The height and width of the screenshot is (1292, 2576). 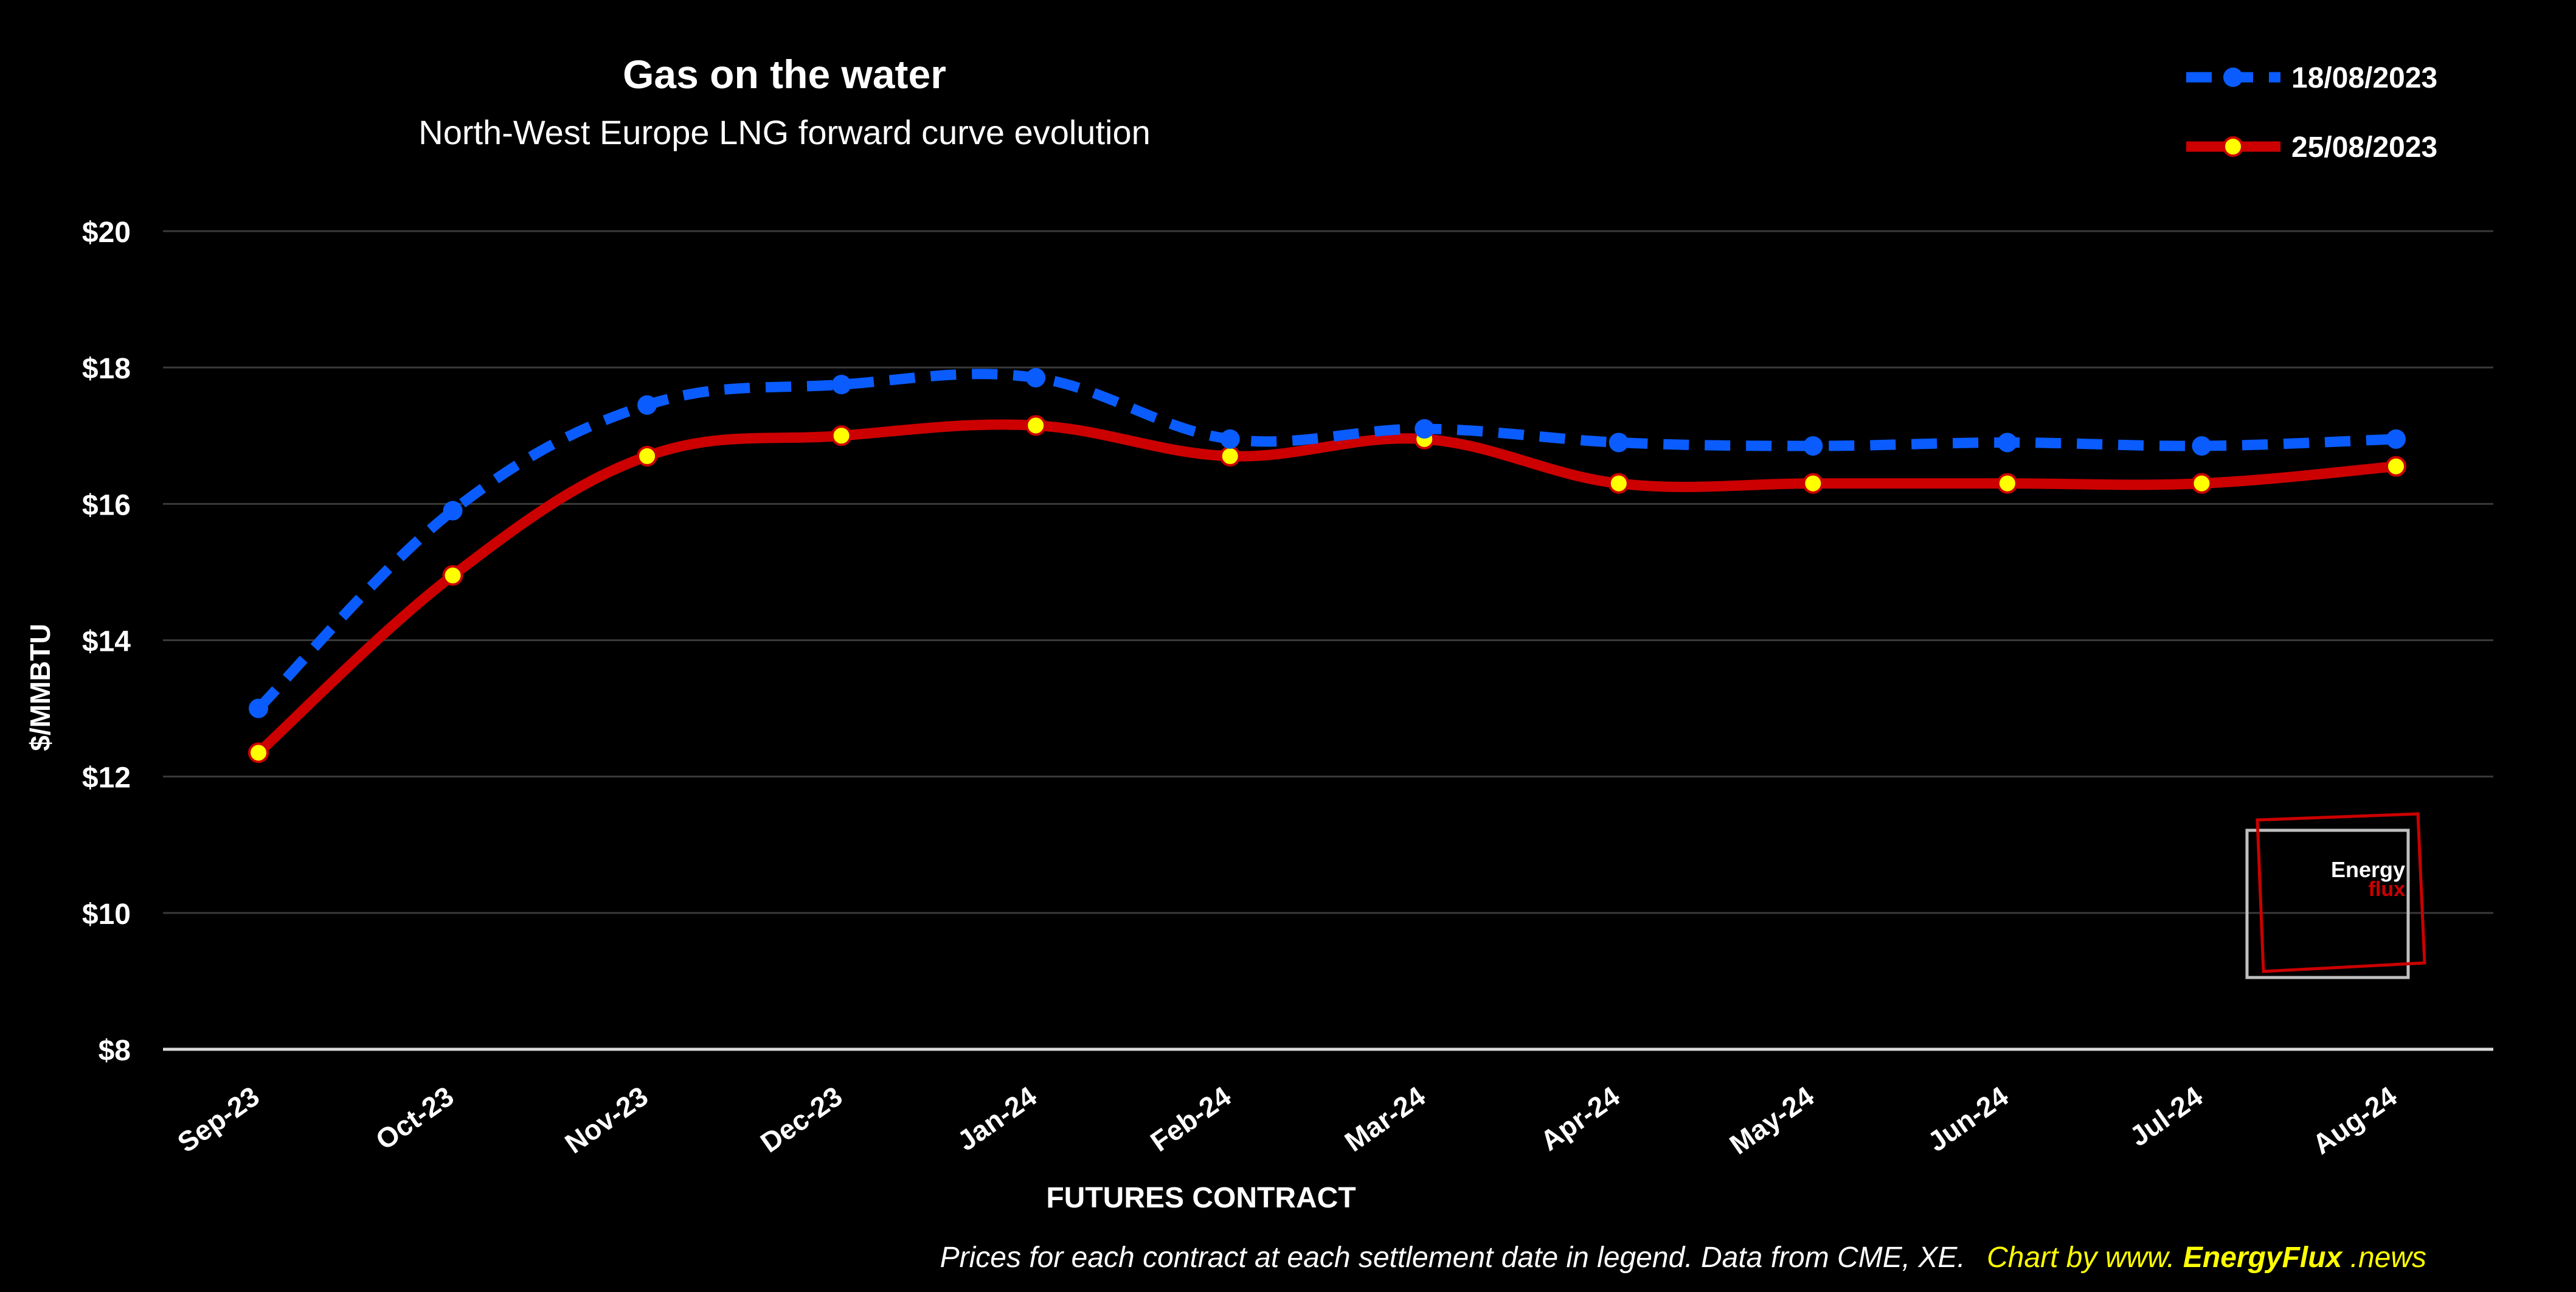 What do you see at coordinates (2311, 113) in the screenshot?
I see `legend: 18/08/2023 25/08/2023` at bounding box center [2311, 113].